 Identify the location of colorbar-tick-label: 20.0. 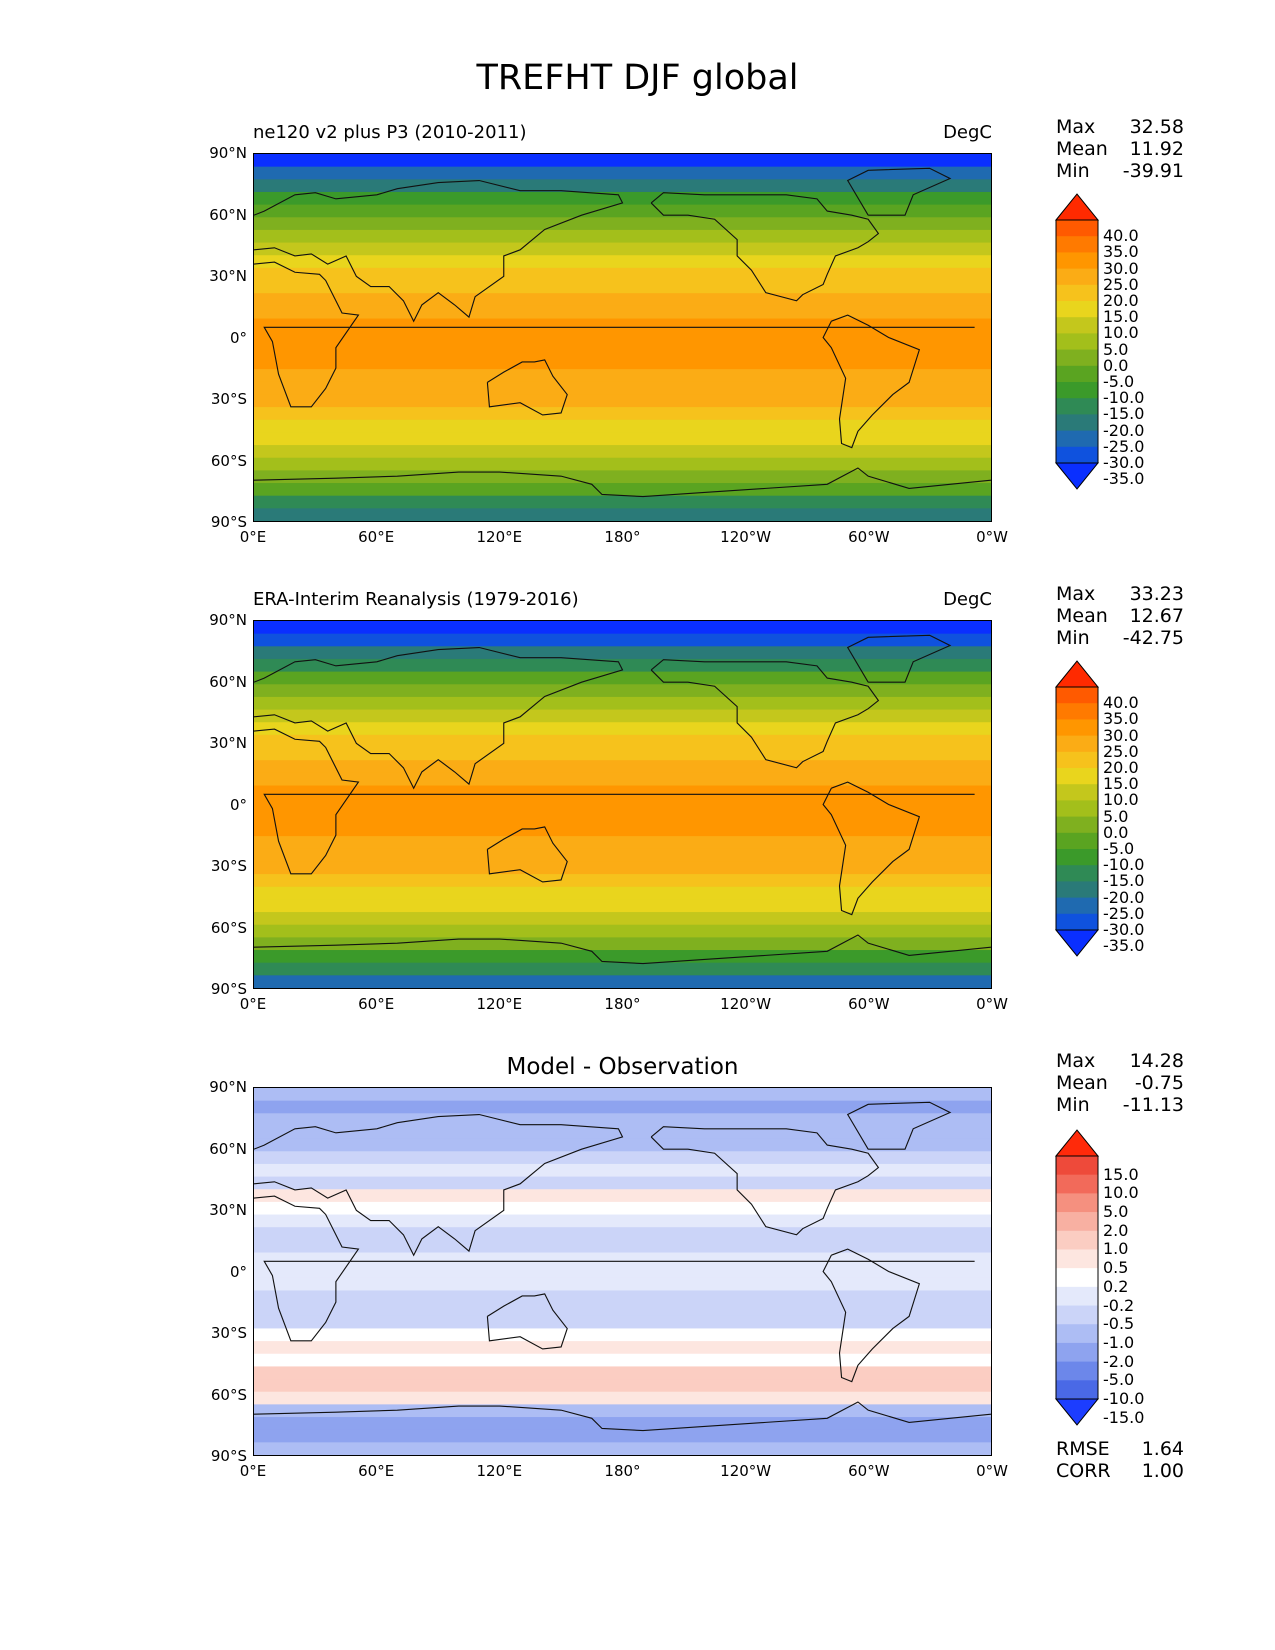
(1121, 300).